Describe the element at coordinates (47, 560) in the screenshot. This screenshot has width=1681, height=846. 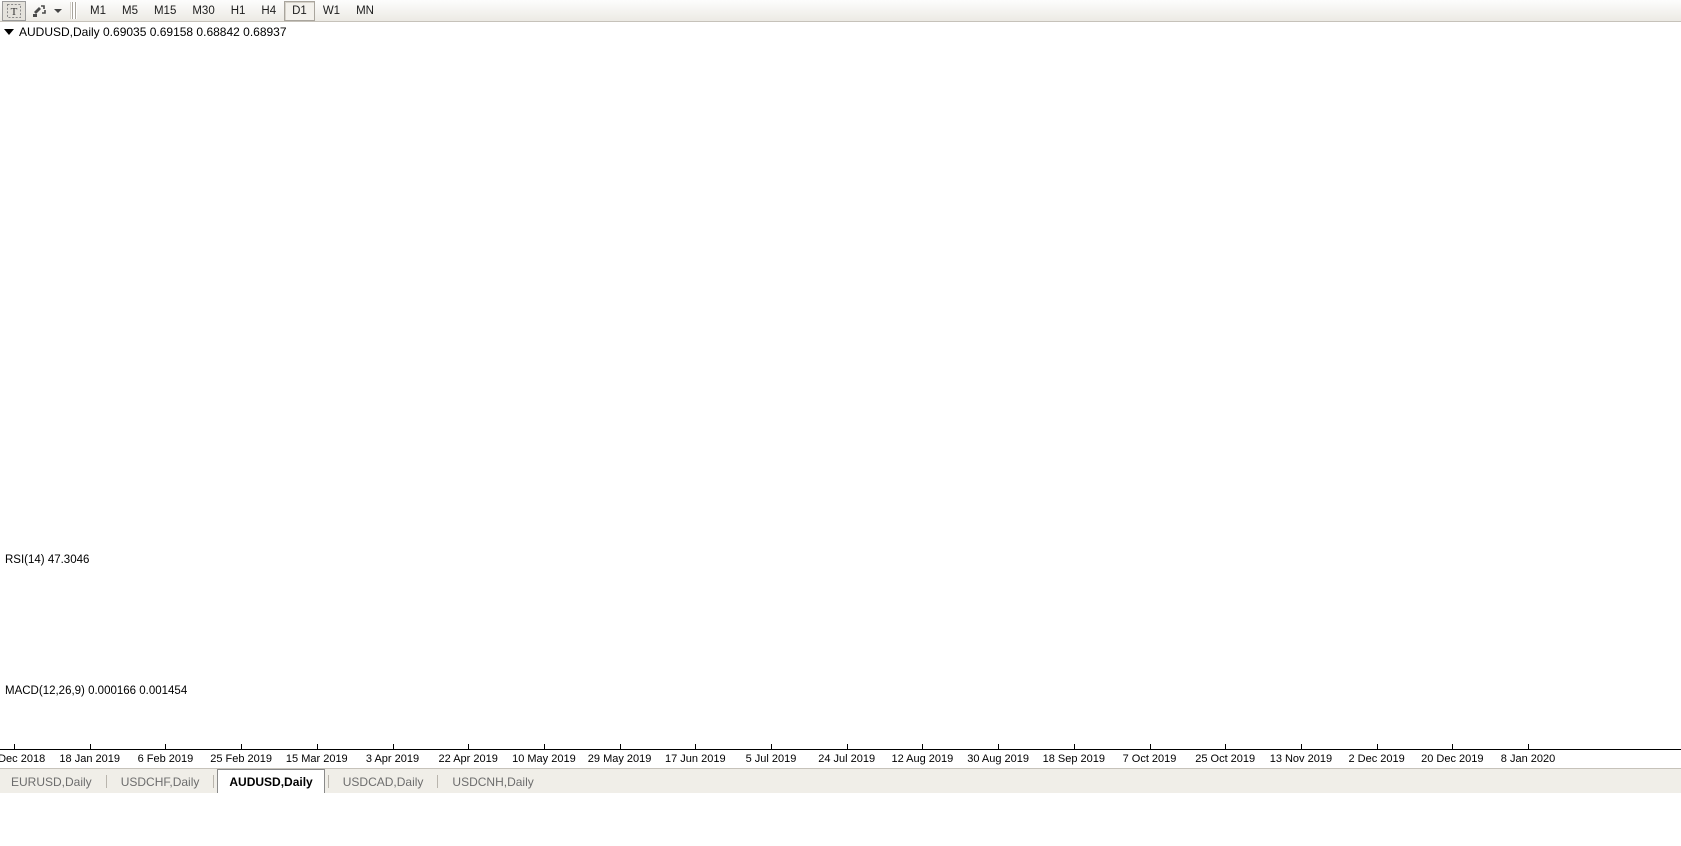
I see `rsi-title: RSI(14) 47.3046` at that location.